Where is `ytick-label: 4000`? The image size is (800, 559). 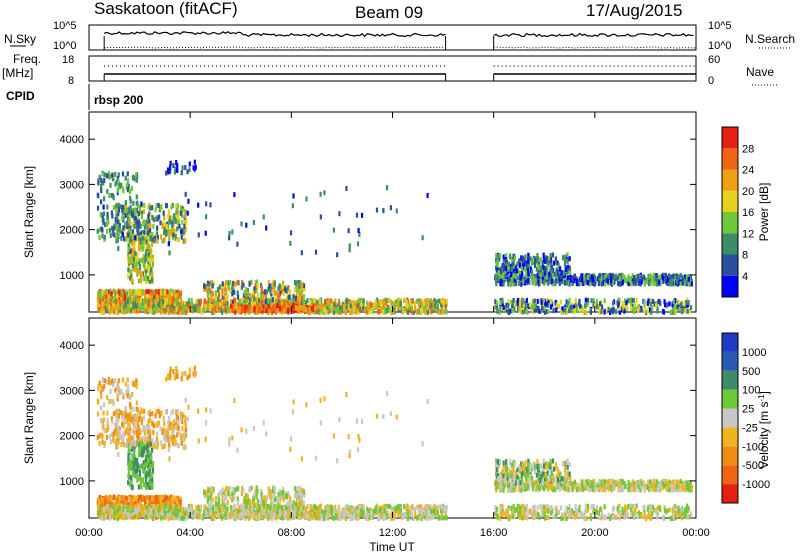 ytick-label: 4000 is located at coordinates (72, 140).